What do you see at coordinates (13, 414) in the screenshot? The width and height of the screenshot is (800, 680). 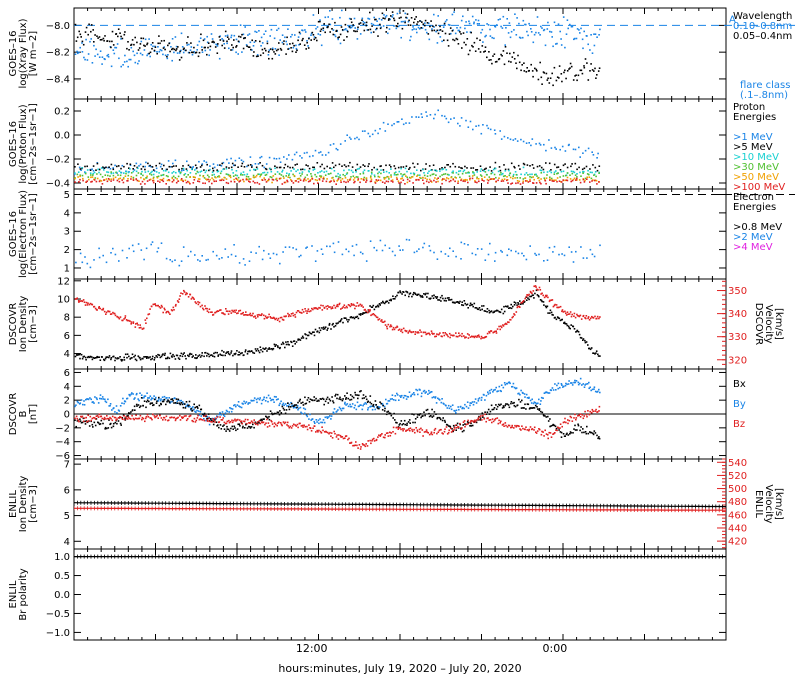 I see `y-axis-title: DSCOVR` at bounding box center [13, 414].